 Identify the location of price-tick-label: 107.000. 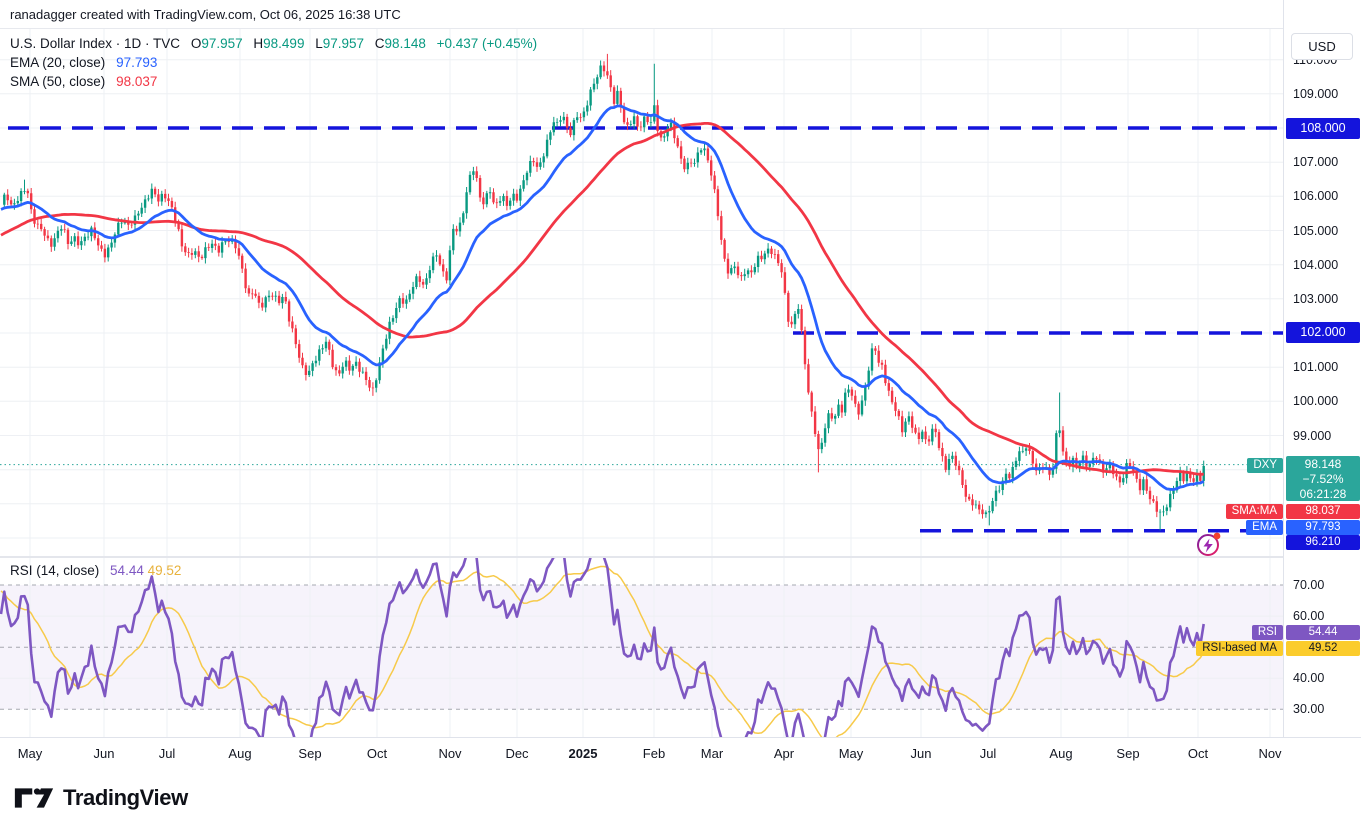
(1316, 162).